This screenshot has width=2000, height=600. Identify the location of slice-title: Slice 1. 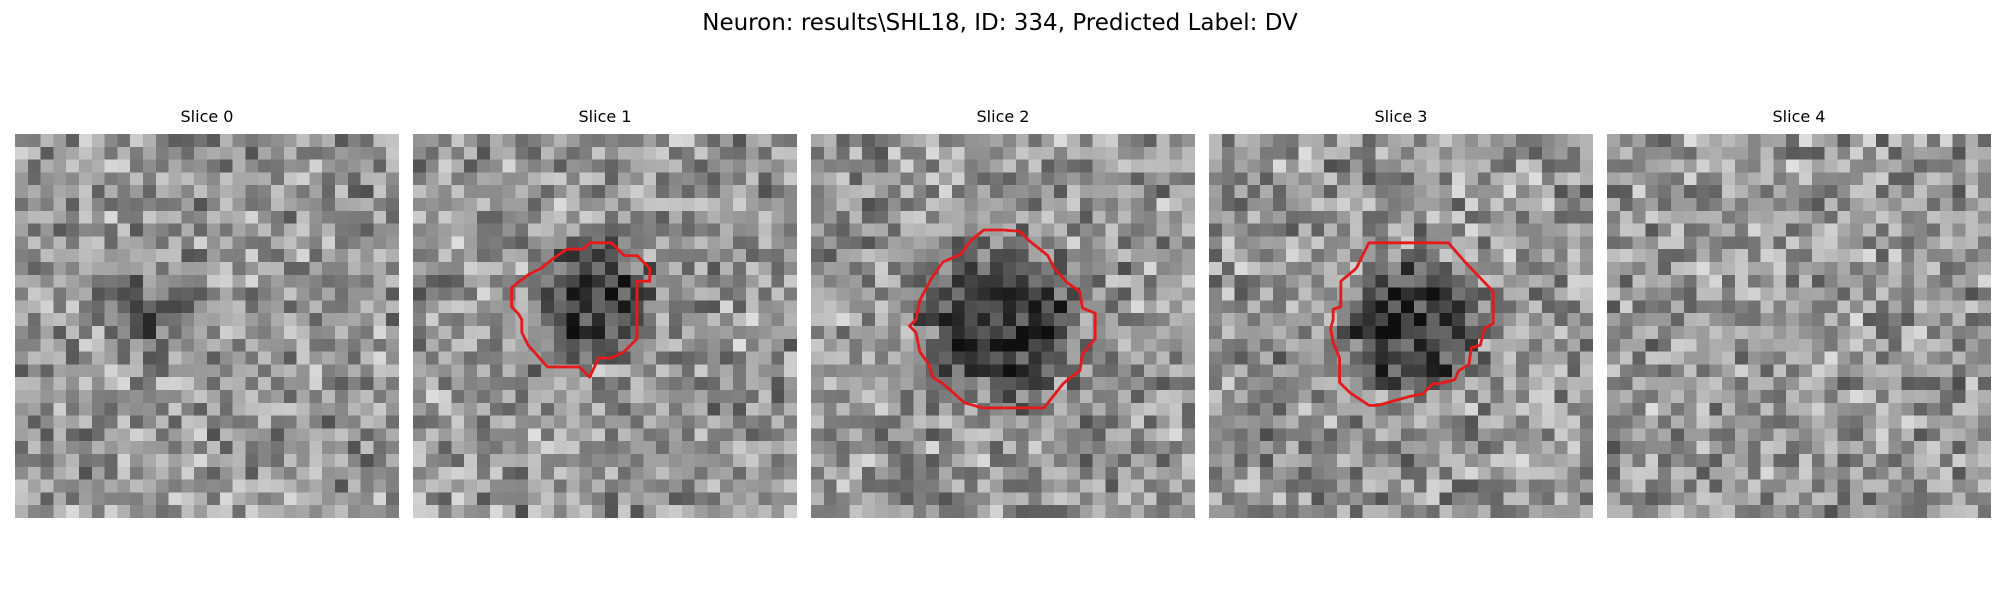
(605, 116).